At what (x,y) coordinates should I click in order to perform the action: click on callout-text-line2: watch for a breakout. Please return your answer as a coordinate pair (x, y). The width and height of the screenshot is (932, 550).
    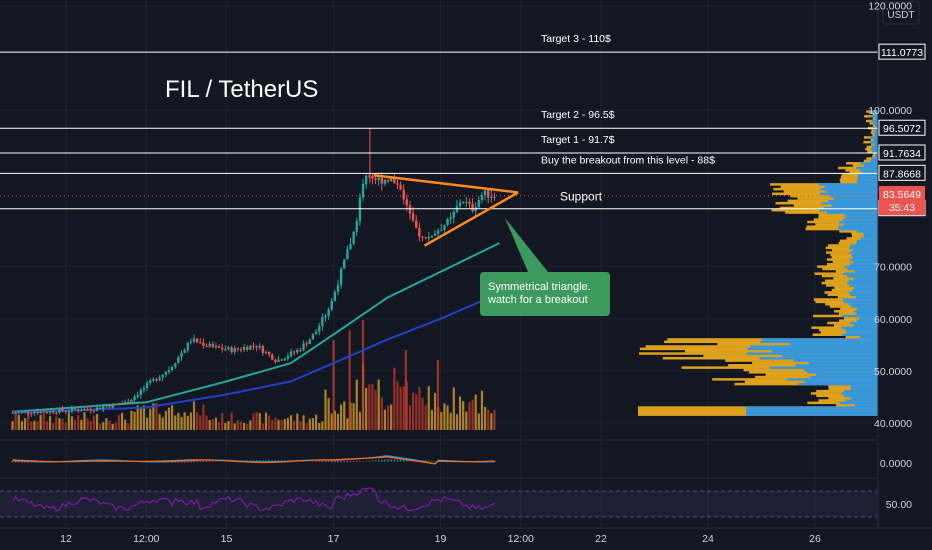
    Looking at the image, I should click on (537, 300).